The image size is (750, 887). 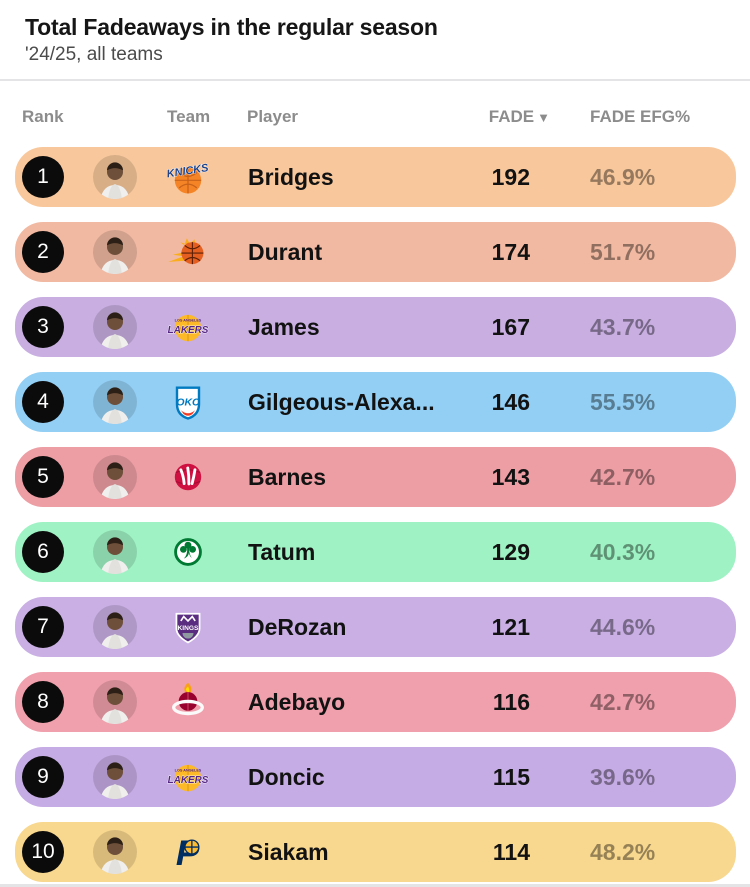 I want to click on rank-number: 2, so click(x=43, y=251).